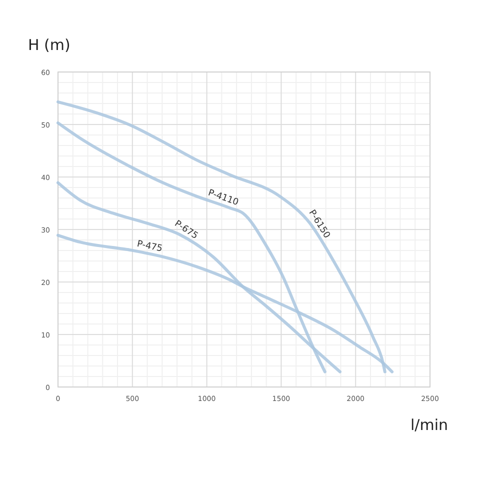 This screenshot has width=480, height=480. I want to click on x-axis-title: l/min, so click(429, 425).